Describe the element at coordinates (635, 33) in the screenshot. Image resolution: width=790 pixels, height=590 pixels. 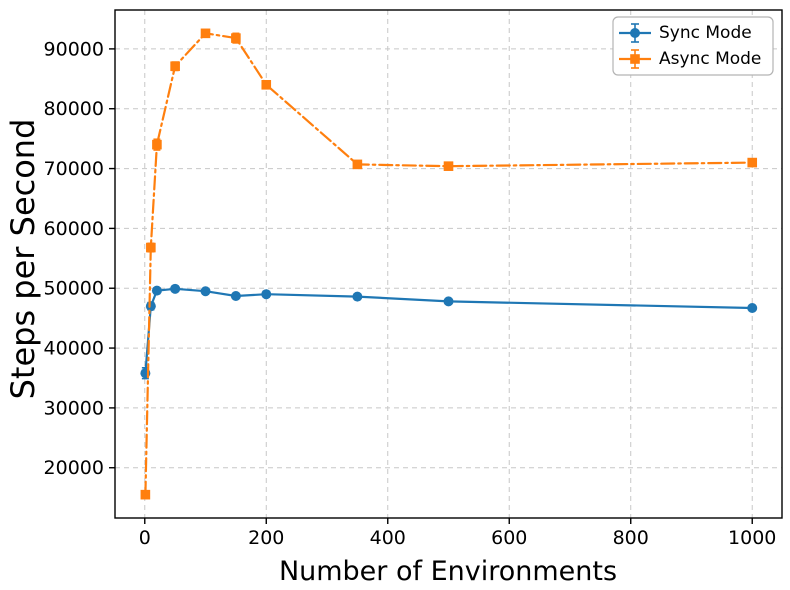
I see `sync-marker-icon` at that location.